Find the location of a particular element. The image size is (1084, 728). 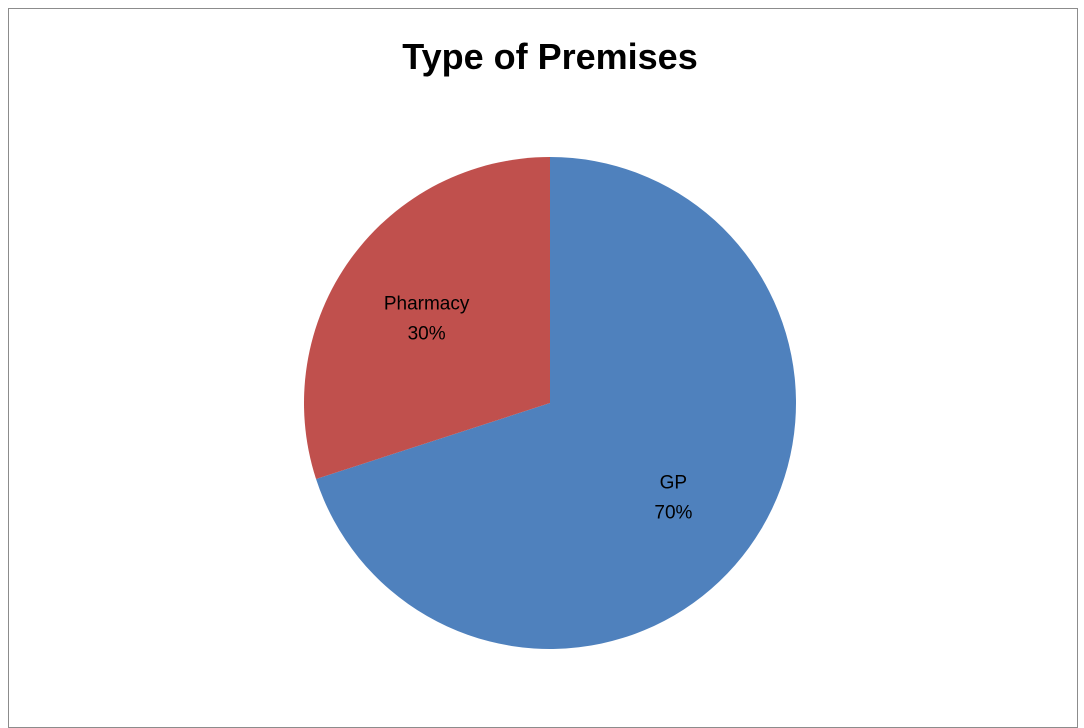

slice-percent-pharmacy: 30% is located at coordinates (427, 333).